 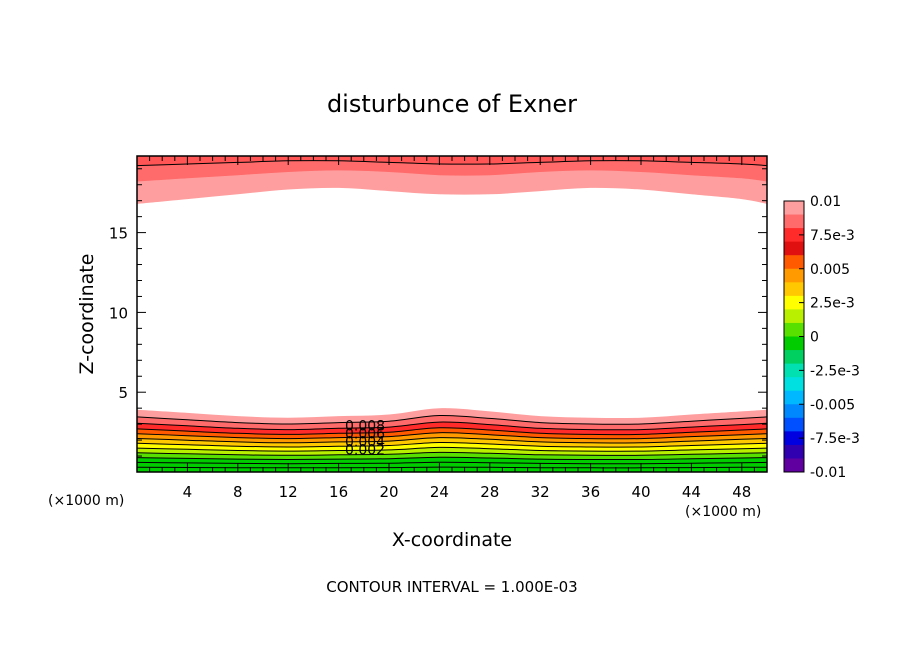 What do you see at coordinates (365, 451) in the screenshot?
I see `contour-label-3: 0.002` at bounding box center [365, 451].